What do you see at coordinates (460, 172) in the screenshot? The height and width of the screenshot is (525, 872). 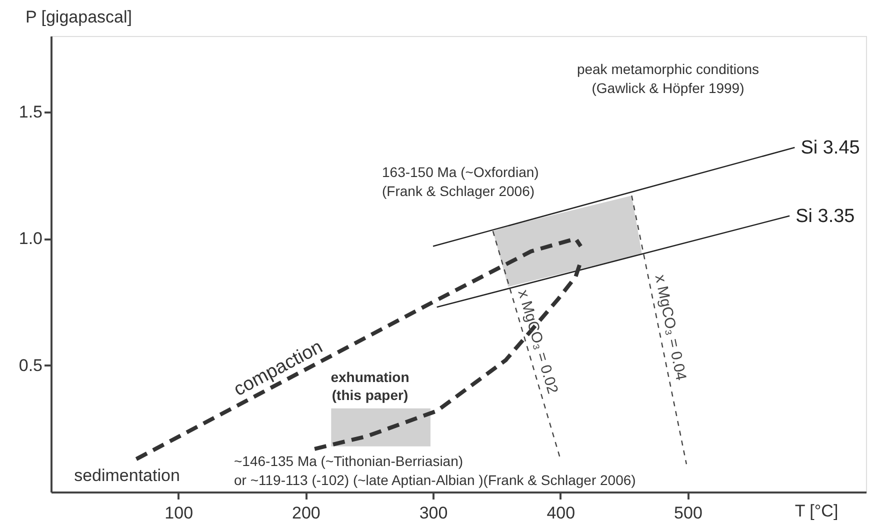 I see `annotation: 163-150 Ma (~Oxfordian)` at bounding box center [460, 172].